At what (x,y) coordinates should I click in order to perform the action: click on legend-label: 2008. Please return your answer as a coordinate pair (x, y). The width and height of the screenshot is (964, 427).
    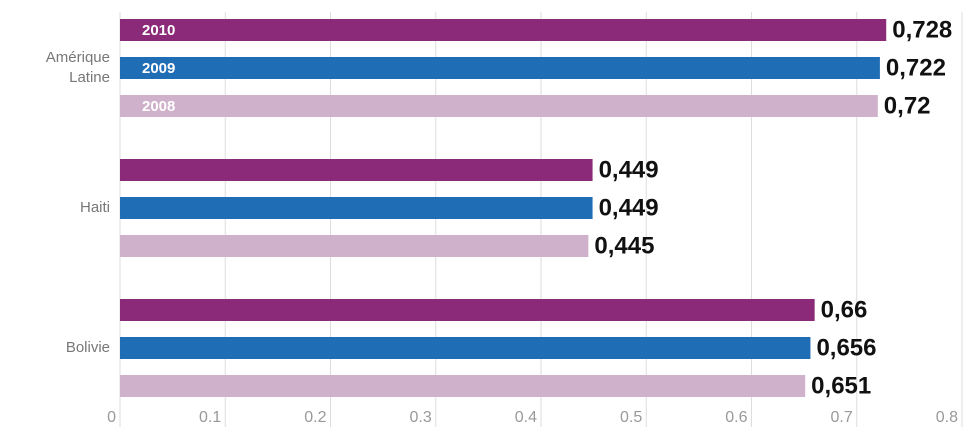
    Looking at the image, I should click on (158, 106).